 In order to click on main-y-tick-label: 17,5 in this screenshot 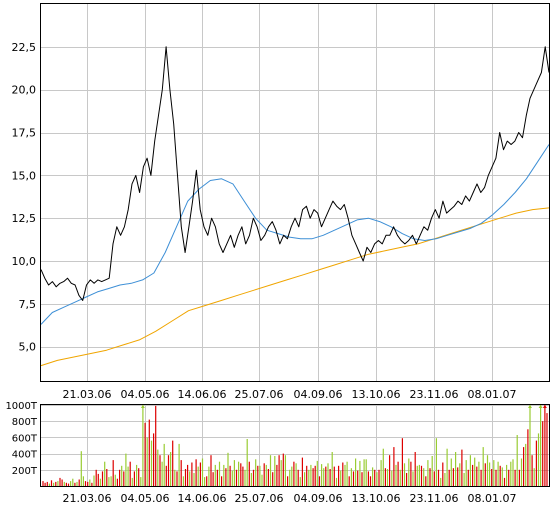, I will do `click(24, 133)`.